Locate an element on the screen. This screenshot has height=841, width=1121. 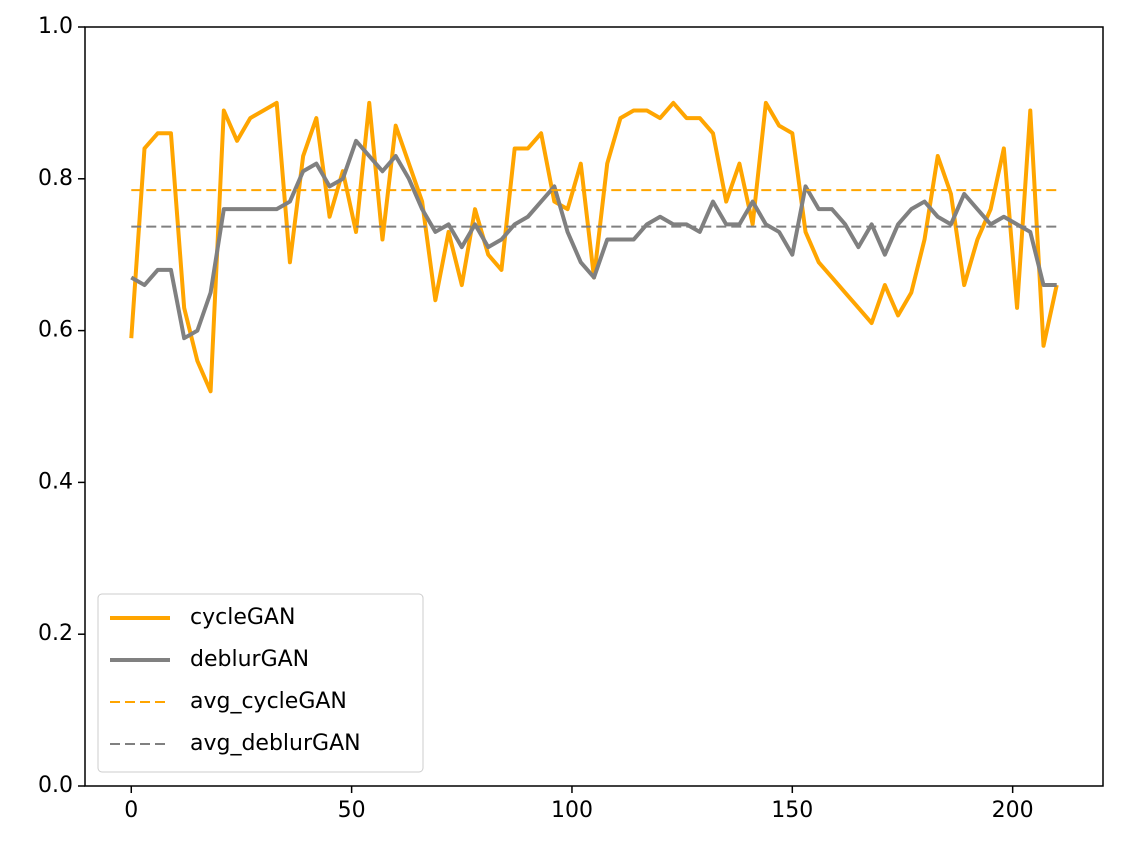
legend-label: avg_cycleGAN is located at coordinates (268, 701).